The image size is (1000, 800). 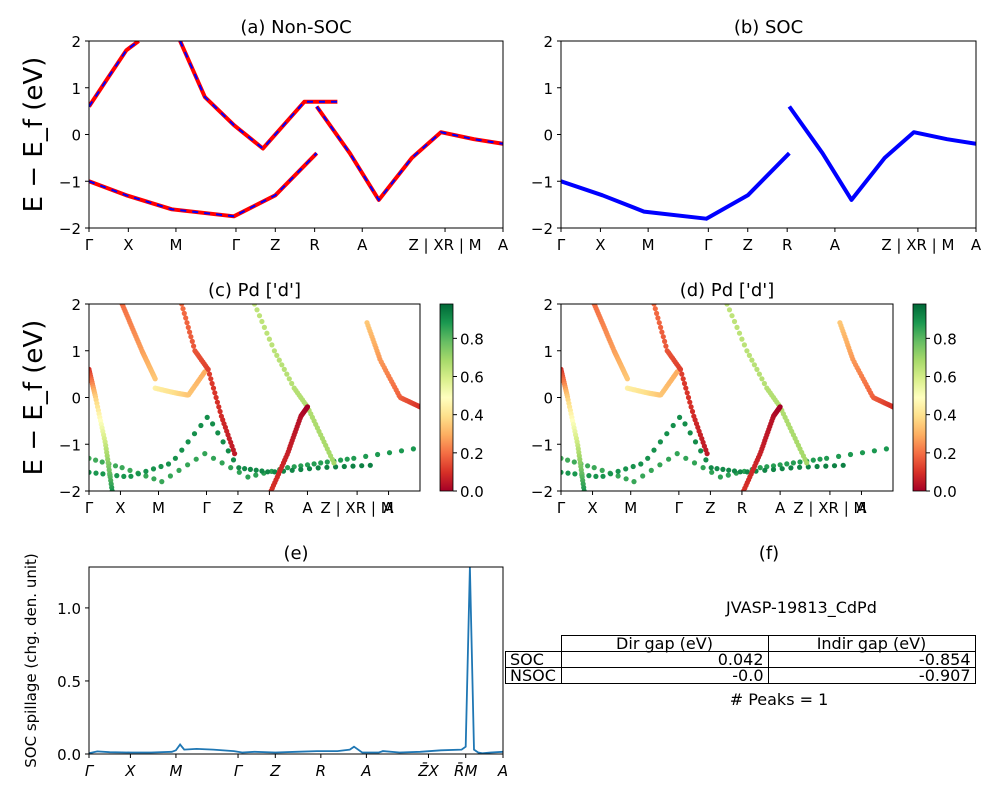 What do you see at coordinates (548, 42) in the screenshot?
I see `y-tick-label: 2` at bounding box center [548, 42].